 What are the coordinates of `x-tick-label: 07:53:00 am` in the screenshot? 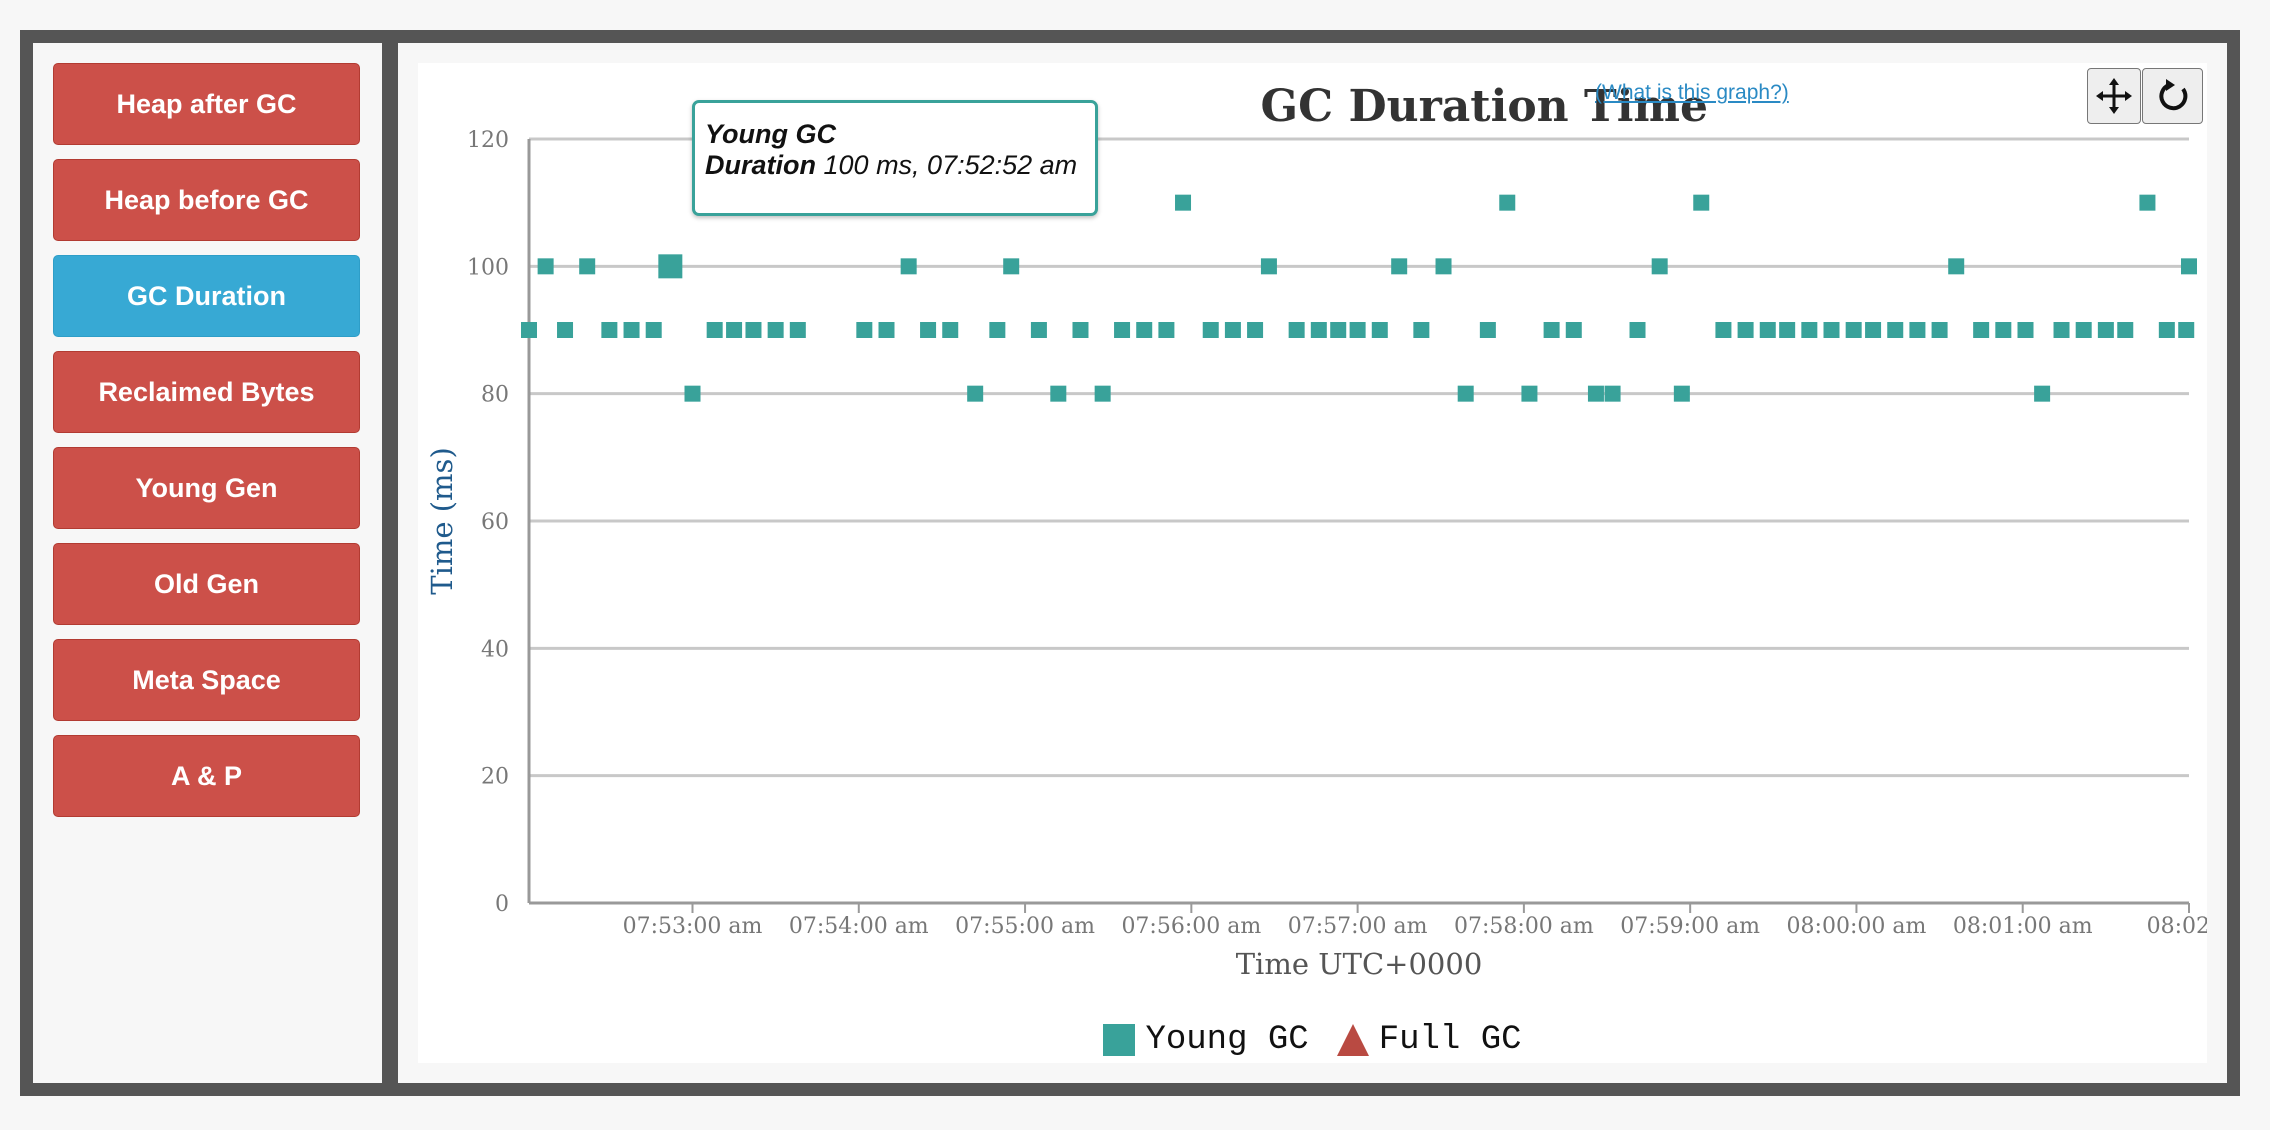 It's located at (693, 926).